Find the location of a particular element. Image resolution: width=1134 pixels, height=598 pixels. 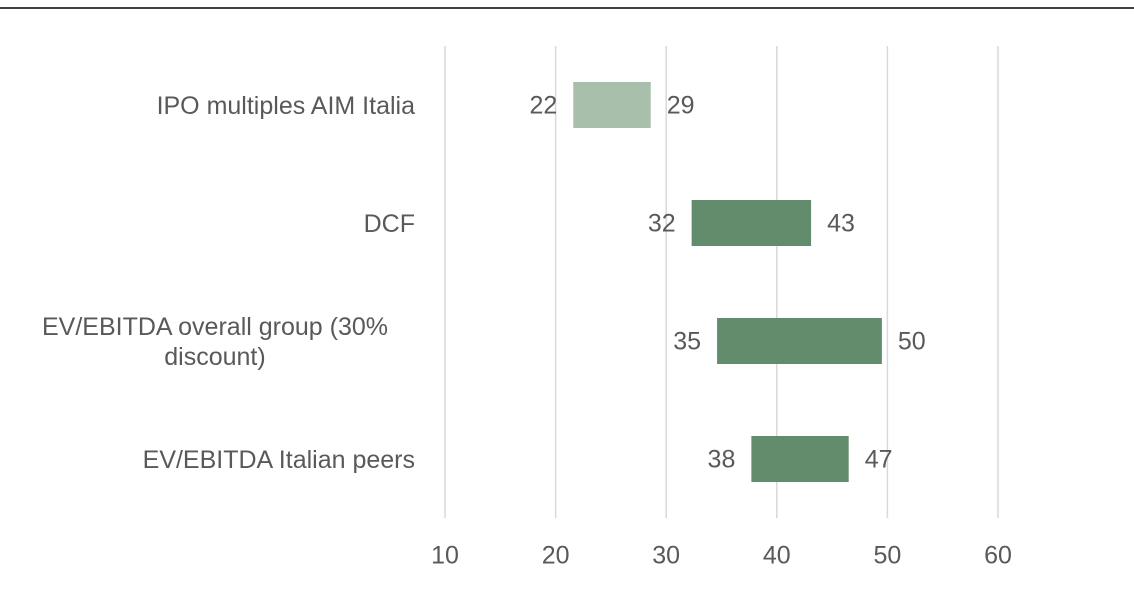

category-label: EV/EBITDA overall group (30% discount) is located at coordinates (215, 342).